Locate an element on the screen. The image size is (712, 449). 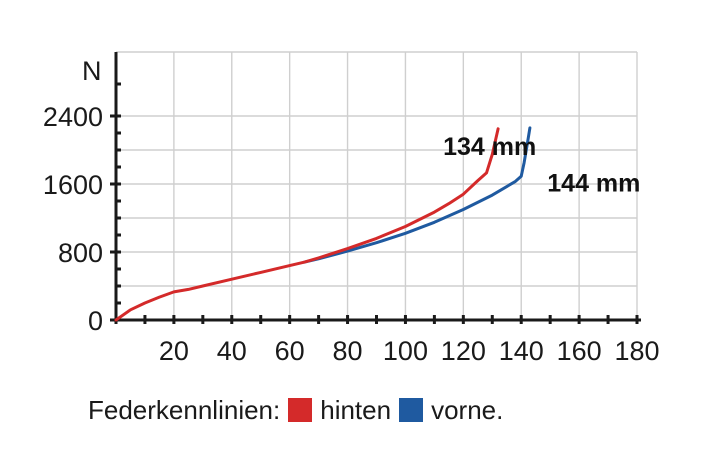
x-tick-label: 120 is located at coordinates (463, 351).